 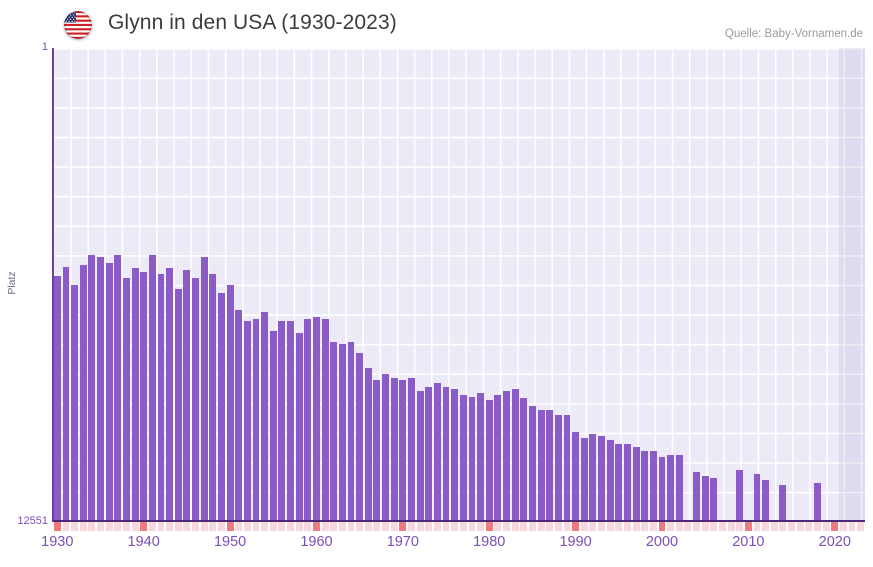 I want to click on x-tick-2016, so click(x=800, y=526).